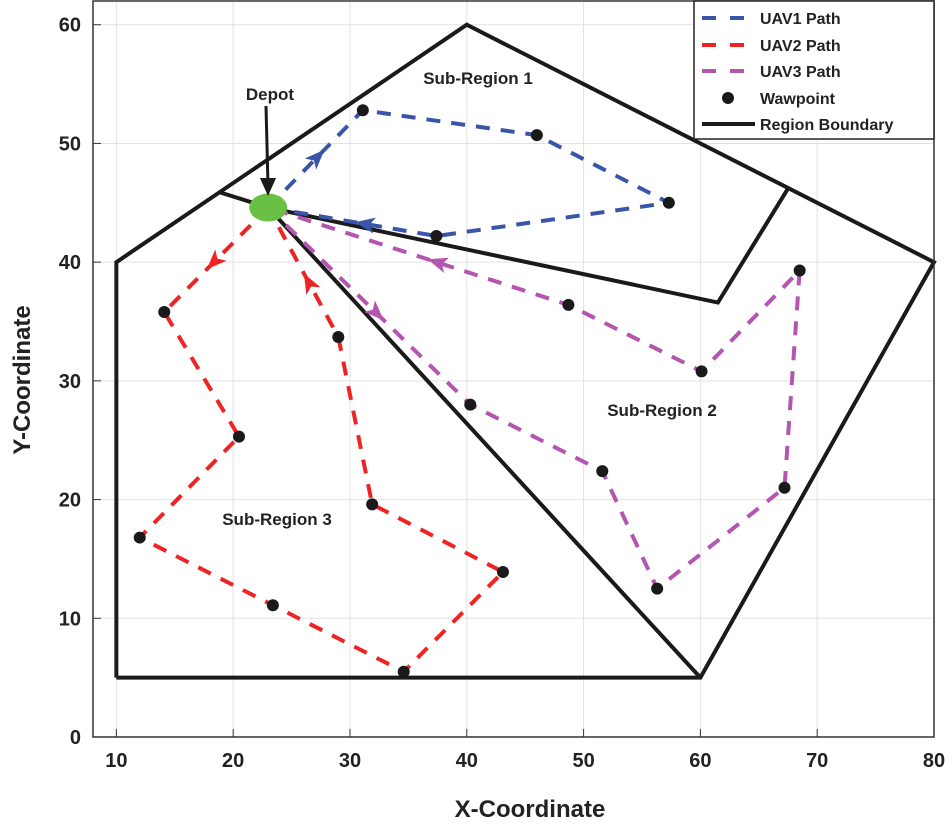  What do you see at coordinates (70, 619) in the screenshot?
I see `y-tick-label: 10` at bounding box center [70, 619].